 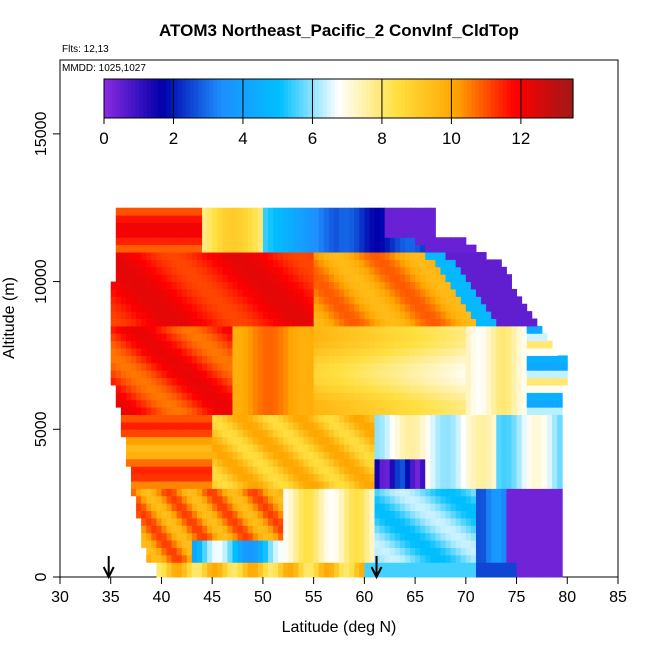 I want to click on colorbar-tick-label: 12, so click(x=520, y=138).